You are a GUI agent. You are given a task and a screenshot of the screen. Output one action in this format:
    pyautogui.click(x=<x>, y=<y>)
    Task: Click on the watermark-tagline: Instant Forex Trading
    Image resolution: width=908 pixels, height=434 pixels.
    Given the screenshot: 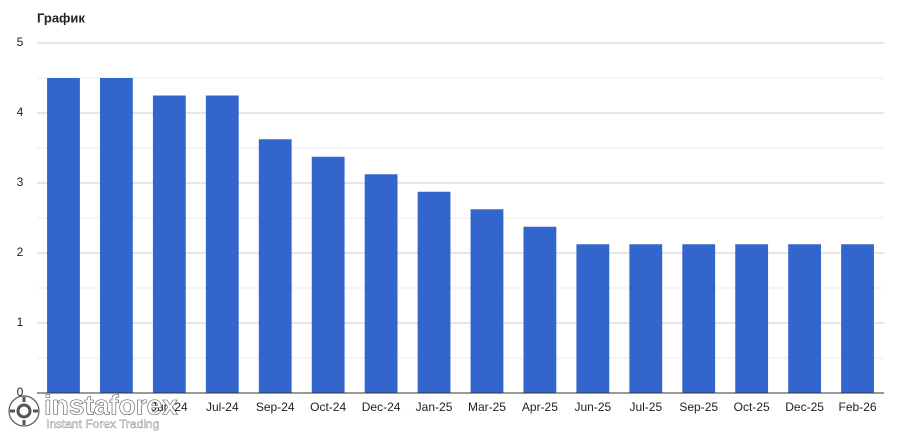 What is the action you would take?
    pyautogui.click(x=102, y=424)
    